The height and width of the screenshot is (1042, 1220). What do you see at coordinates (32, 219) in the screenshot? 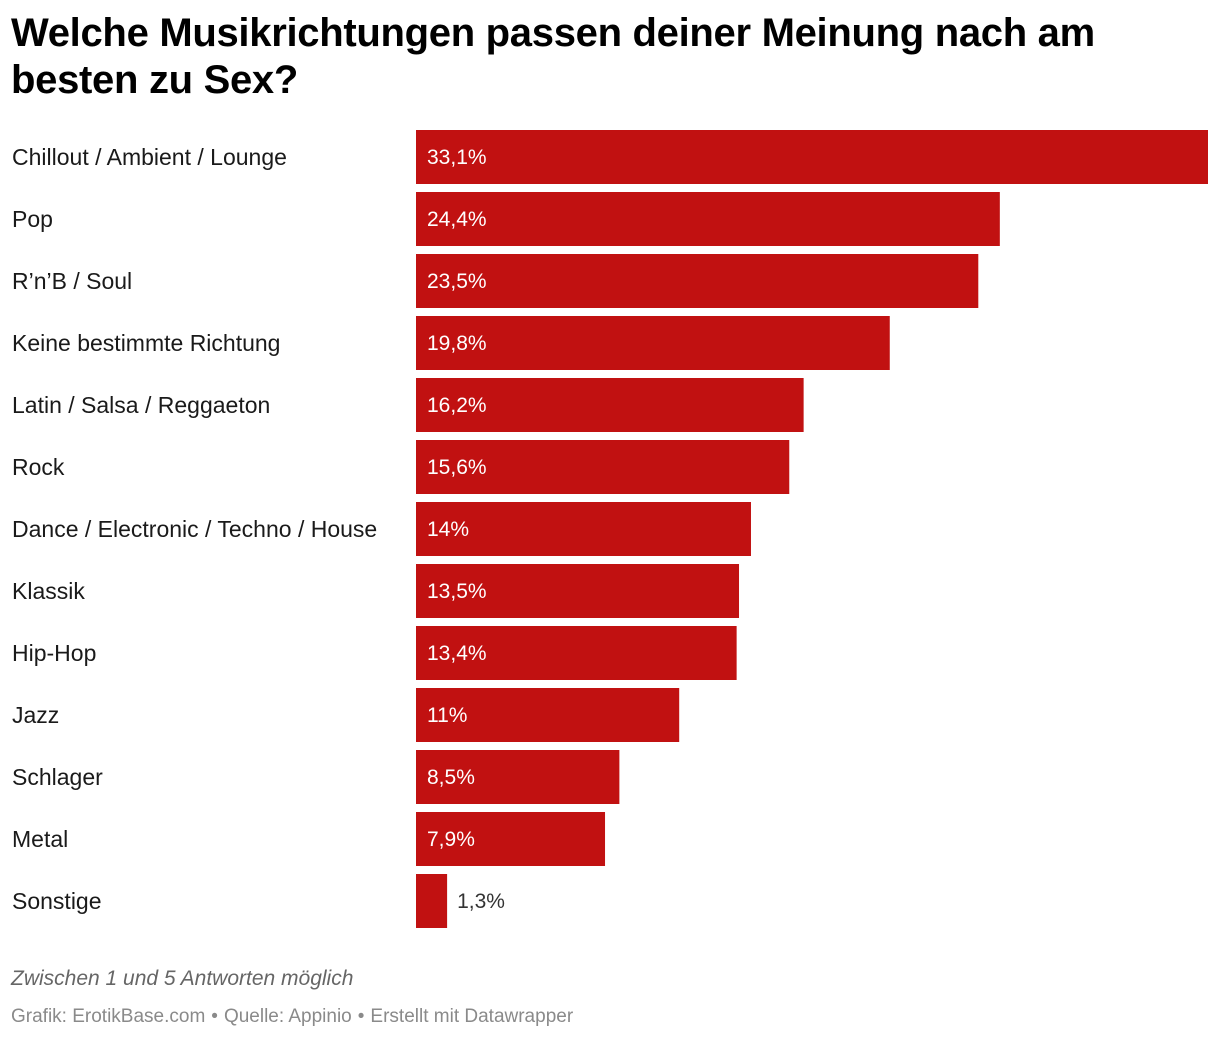
I see `category-label: Pop` at bounding box center [32, 219].